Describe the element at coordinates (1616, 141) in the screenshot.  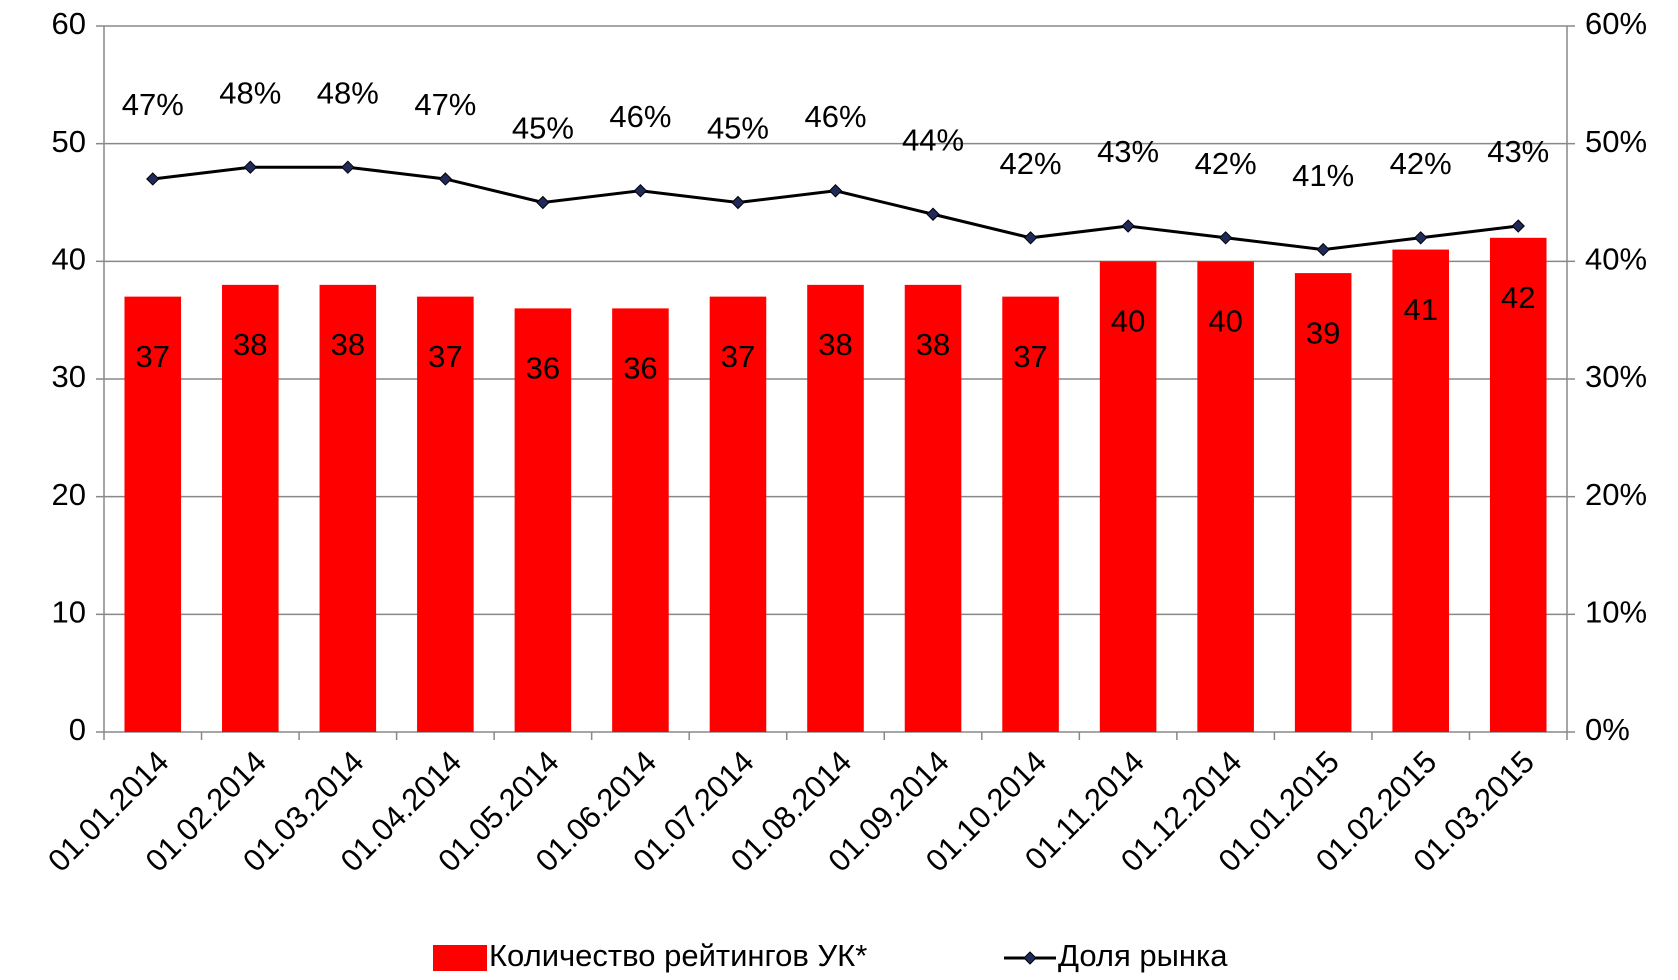
I see `y2-tick-label: 50%` at that location.